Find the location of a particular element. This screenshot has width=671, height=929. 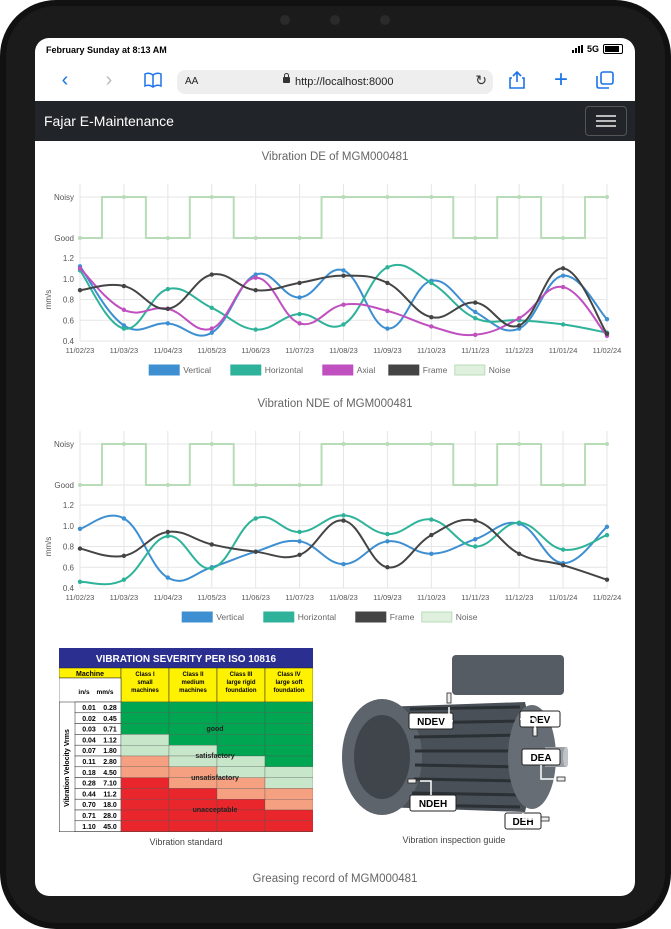

x-tick-label: 11/02/23 is located at coordinates (80, 597).